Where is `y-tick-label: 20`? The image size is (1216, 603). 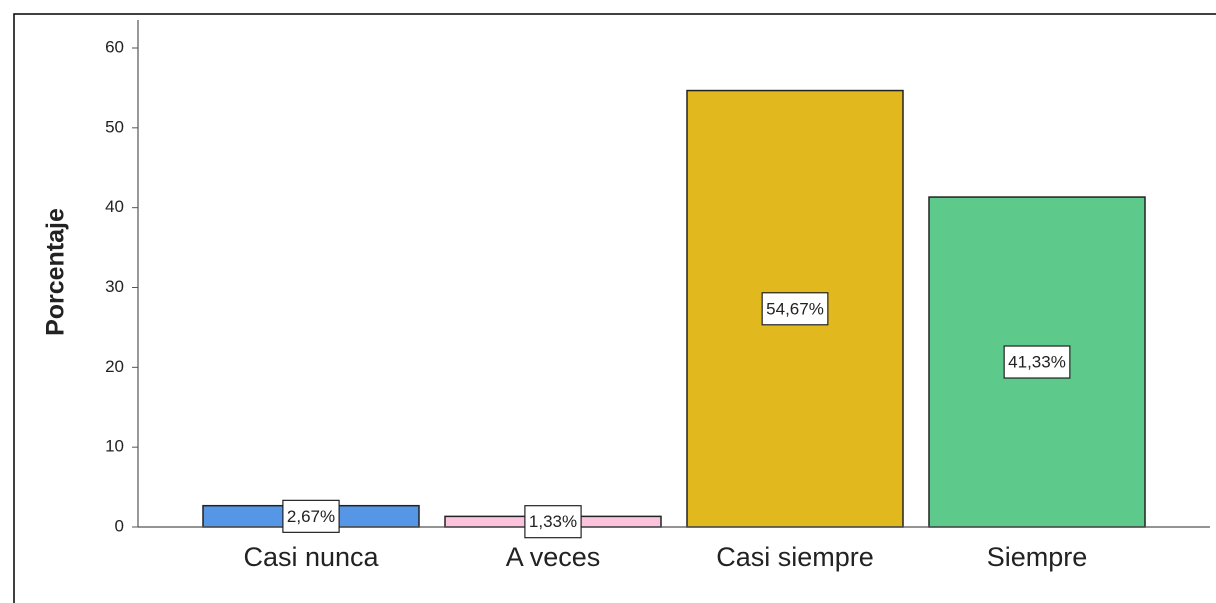 y-tick-label: 20 is located at coordinates (114, 366).